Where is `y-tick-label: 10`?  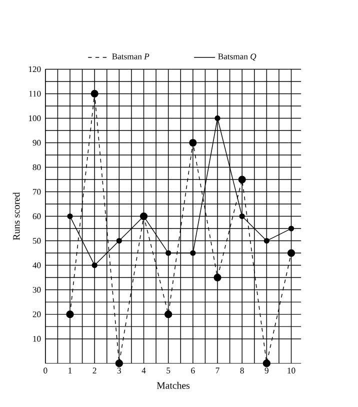 y-tick-label: 10 is located at coordinates (37, 339).